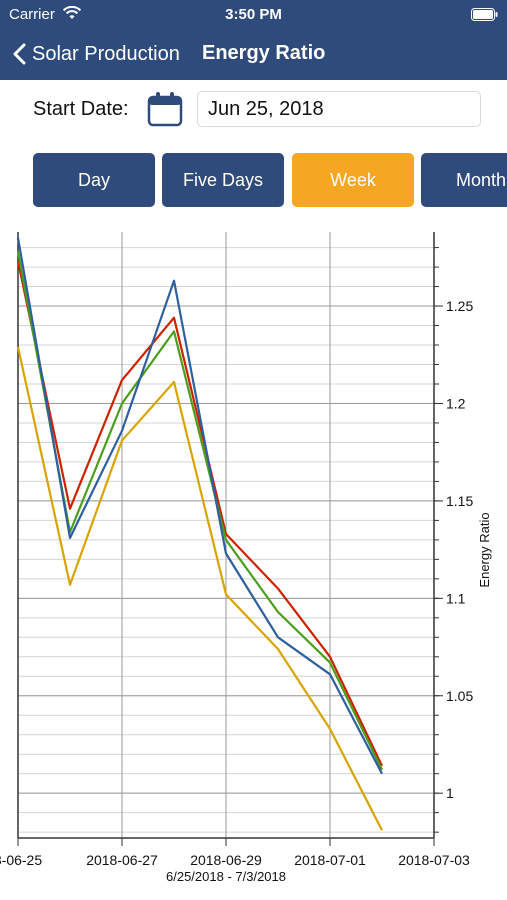 This screenshot has width=507, height=900. I want to click on back-button: Solar Production, so click(96, 54).